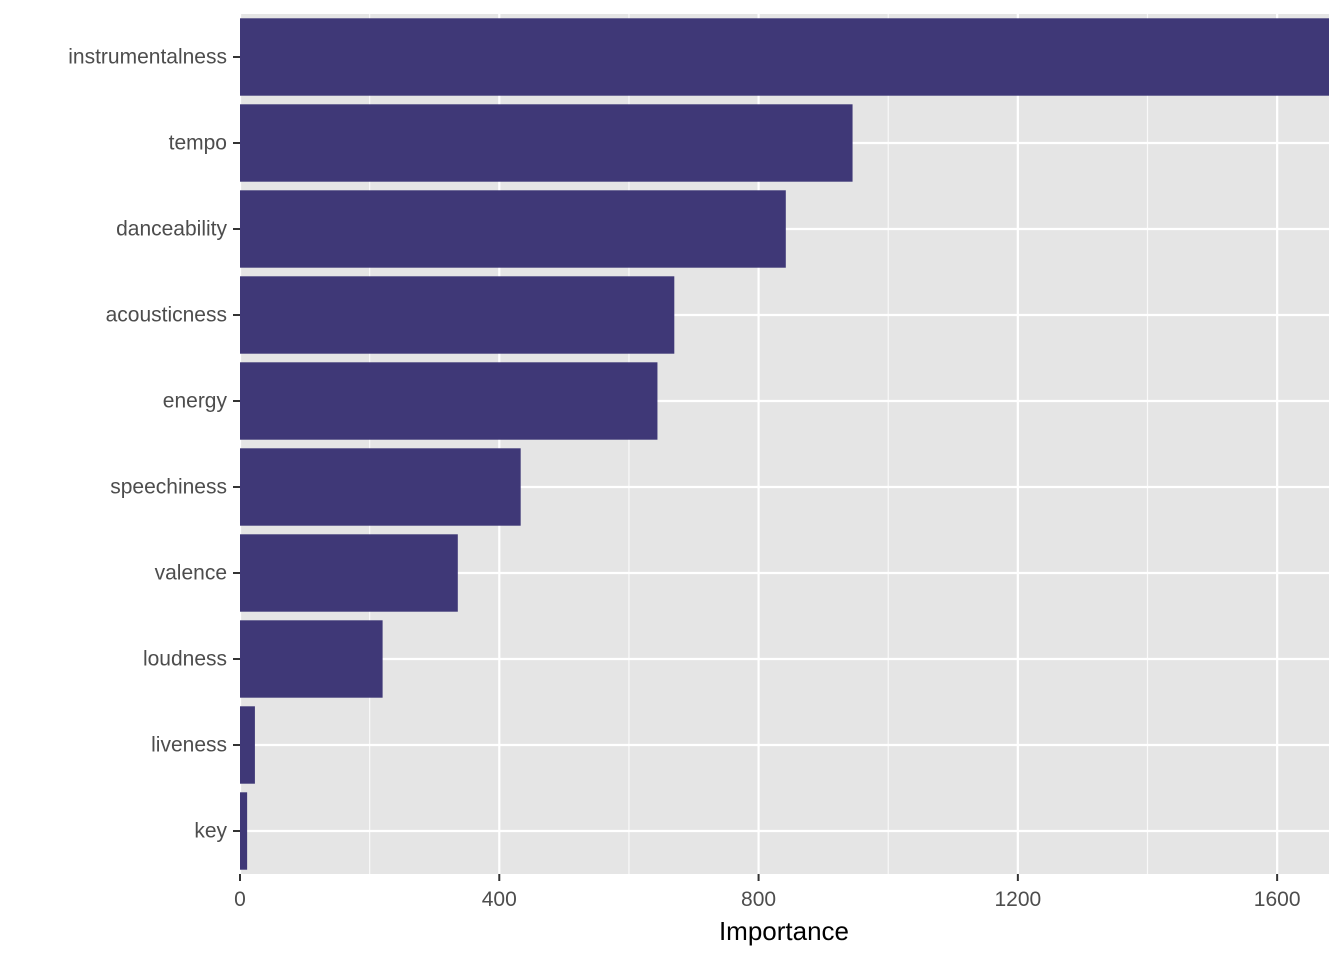 This screenshot has width=1344, height=960. I want to click on y-tick-label: valence, so click(191, 573).